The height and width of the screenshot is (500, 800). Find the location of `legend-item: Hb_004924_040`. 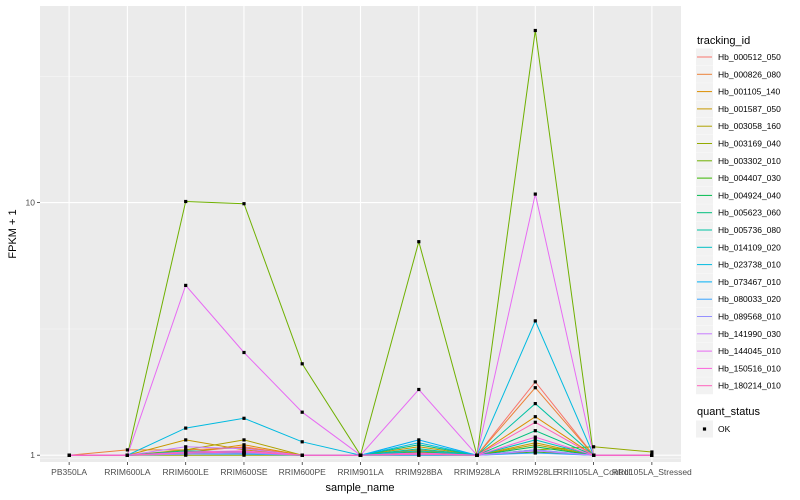

legend-item: Hb_004924_040 is located at coordinates (738, 195).